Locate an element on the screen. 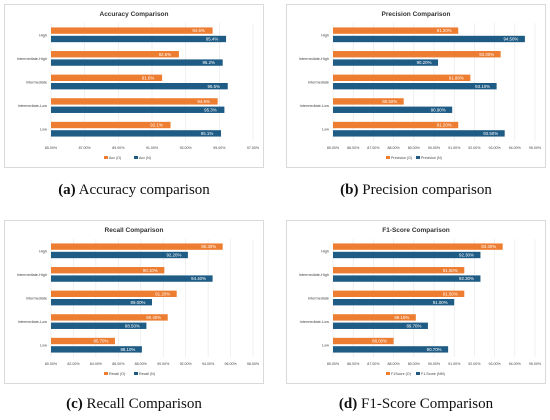 The image size is (550, 420). caption-text: Accuracy comparison is located at coordinates (142, 190).